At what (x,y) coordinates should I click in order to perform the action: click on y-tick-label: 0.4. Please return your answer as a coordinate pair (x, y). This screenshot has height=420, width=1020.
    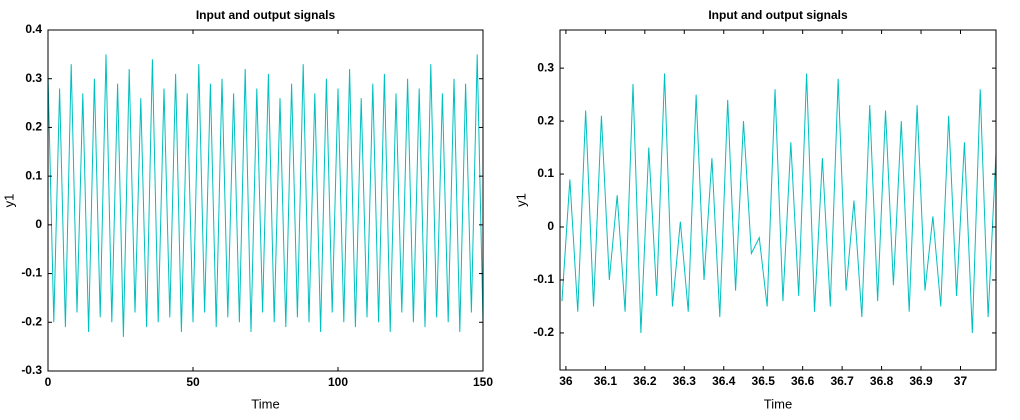
    Looking at the image, I should click on (33, 29).